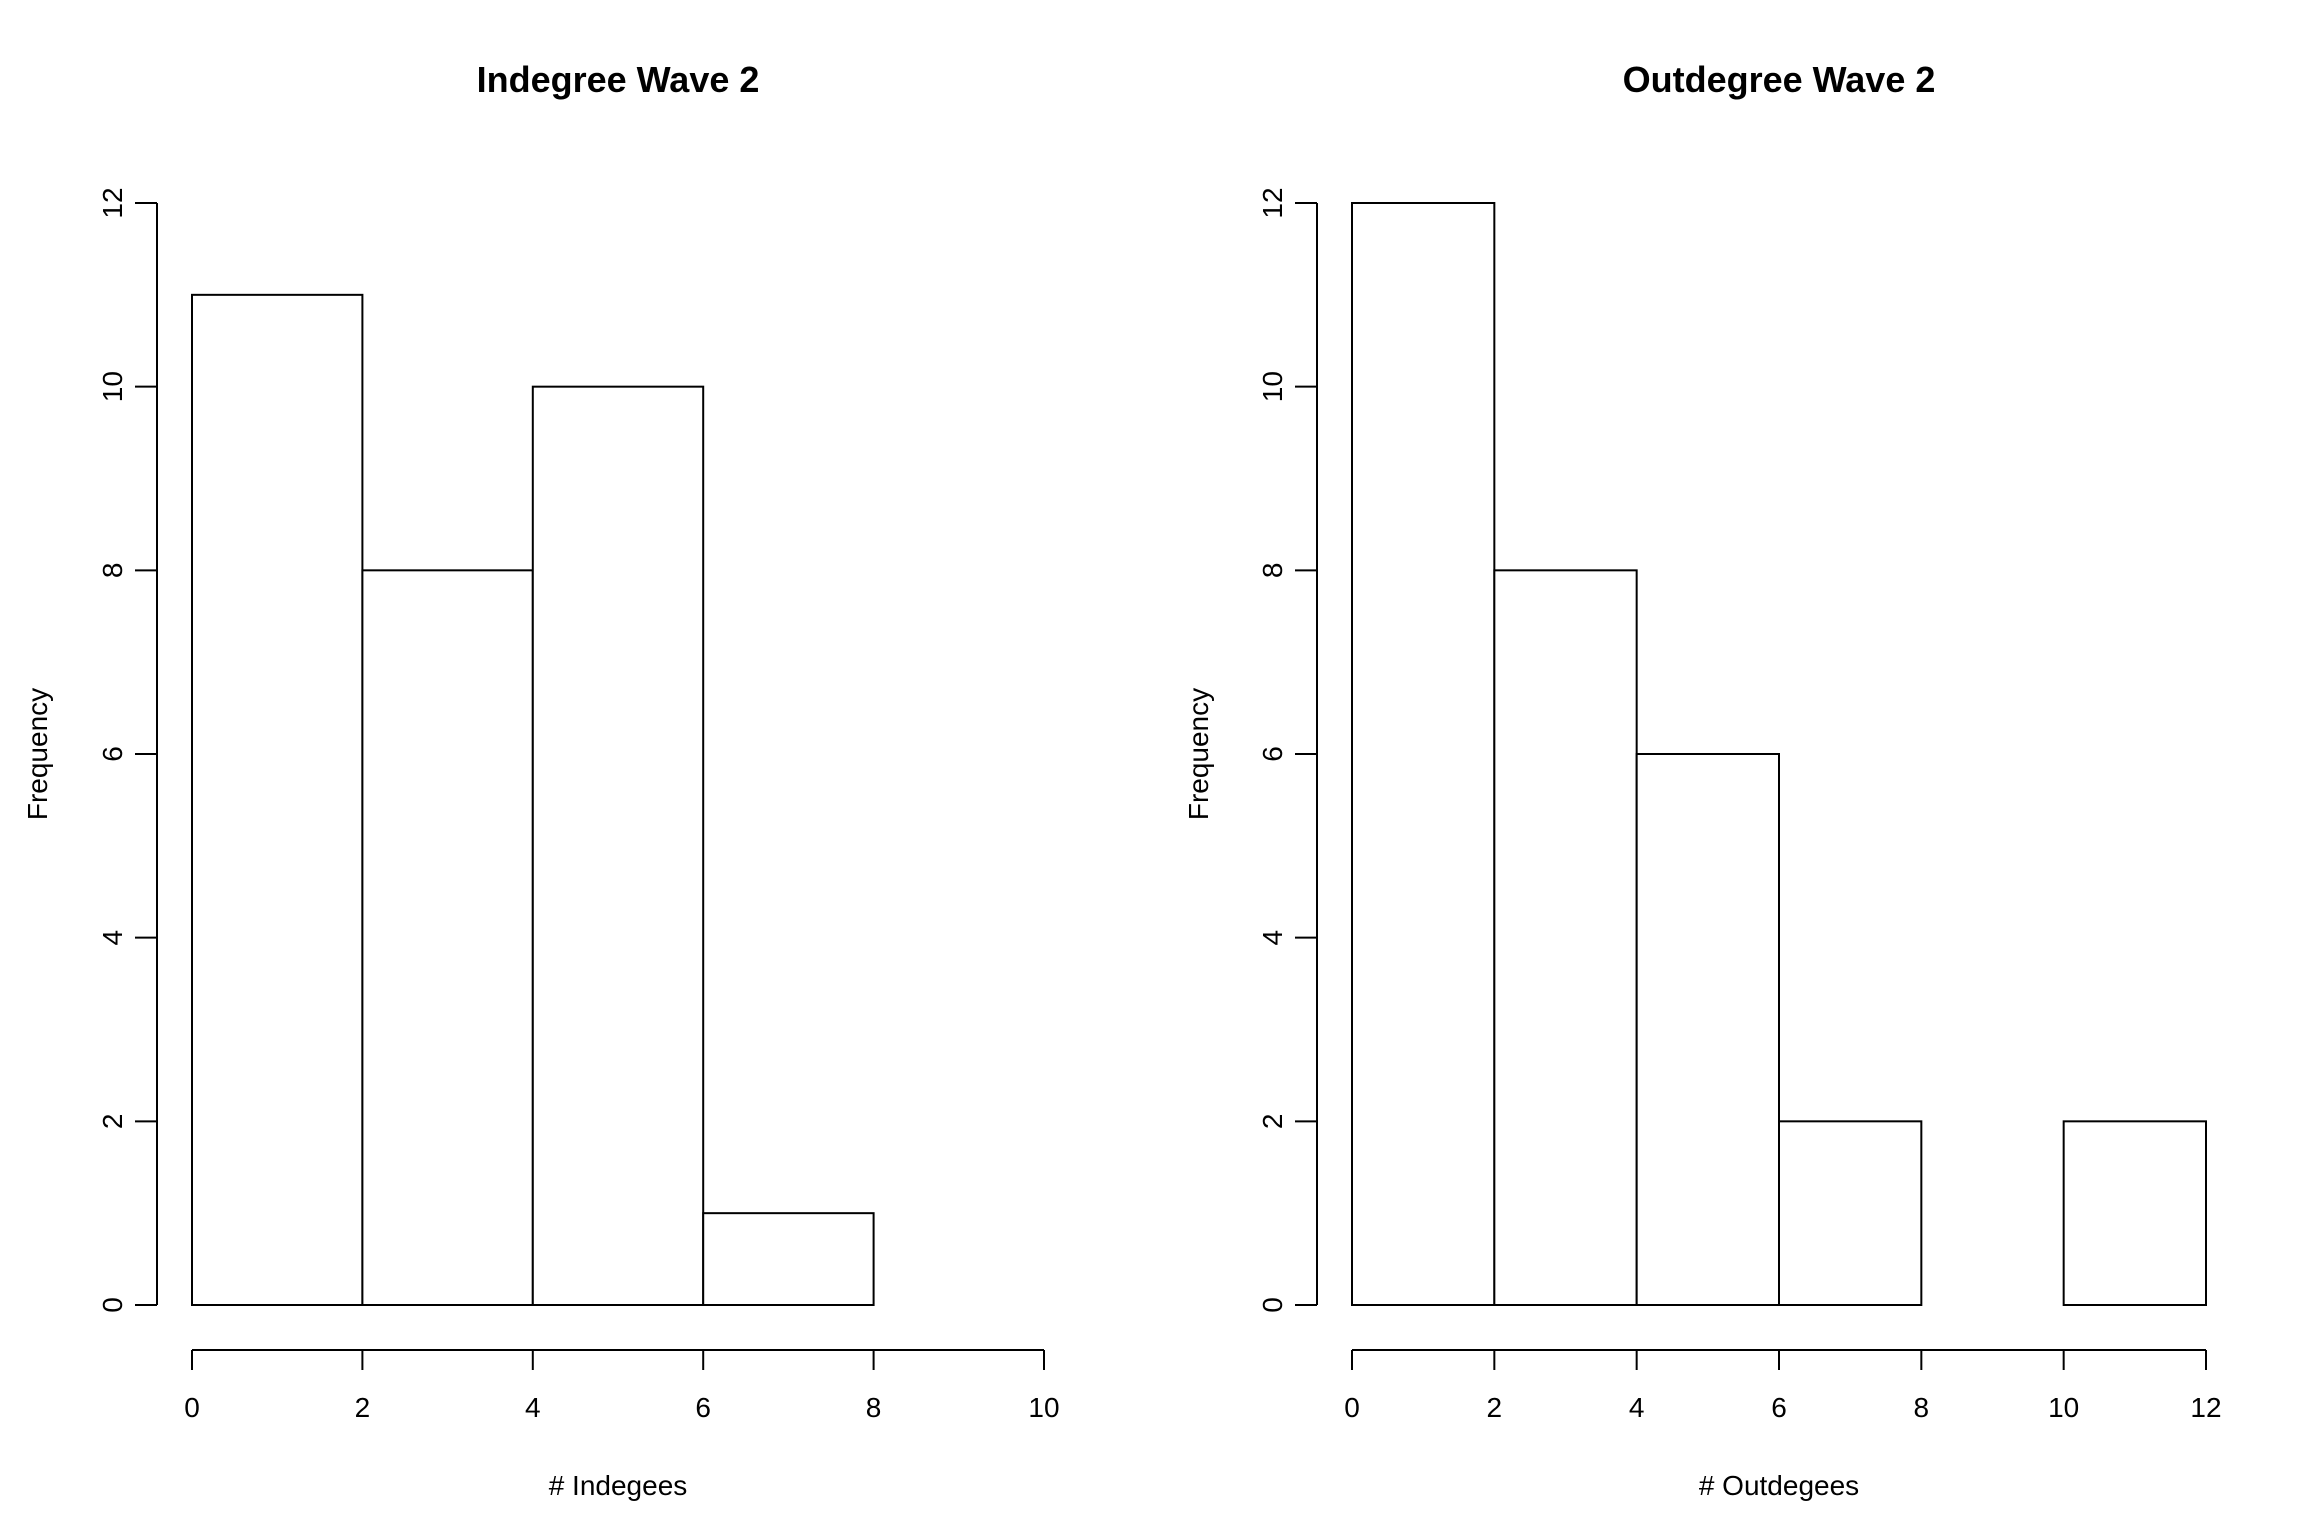 The width and height of the screenshot is (2304, 1536). Describe the element at coordinates (618, 79) in the screenshot. I see `chart-title: Indegree Wave 2` at that location.